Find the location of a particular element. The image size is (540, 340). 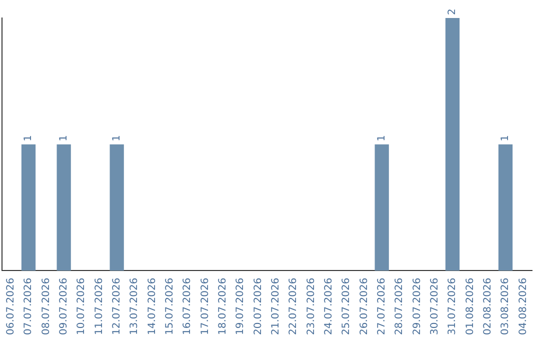

x-tick-label: 25.07.2026 is located at coordinates (346, 307).